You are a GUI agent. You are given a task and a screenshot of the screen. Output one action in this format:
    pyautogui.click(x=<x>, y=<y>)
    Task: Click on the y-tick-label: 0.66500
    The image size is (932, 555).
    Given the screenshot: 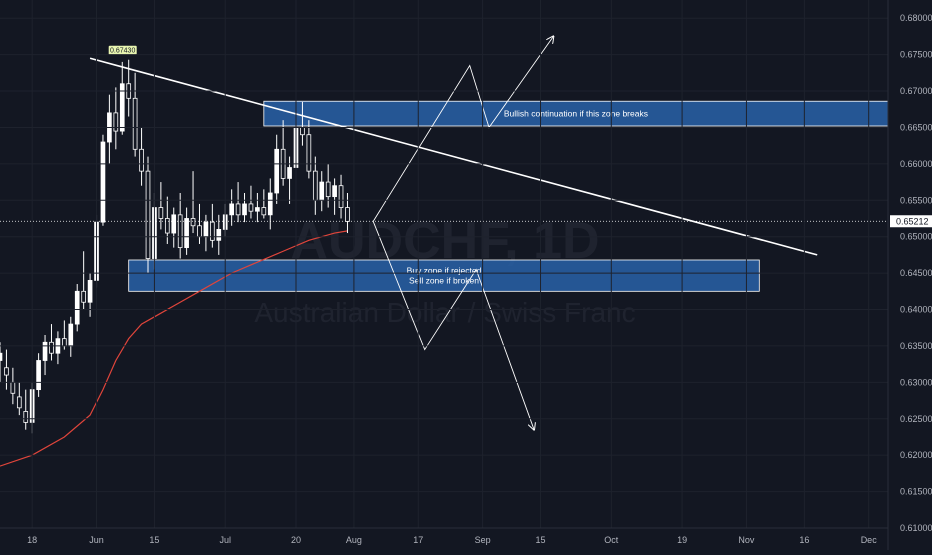 What is the action you would take?
    pyautogui.click(x=916, y=127)
    